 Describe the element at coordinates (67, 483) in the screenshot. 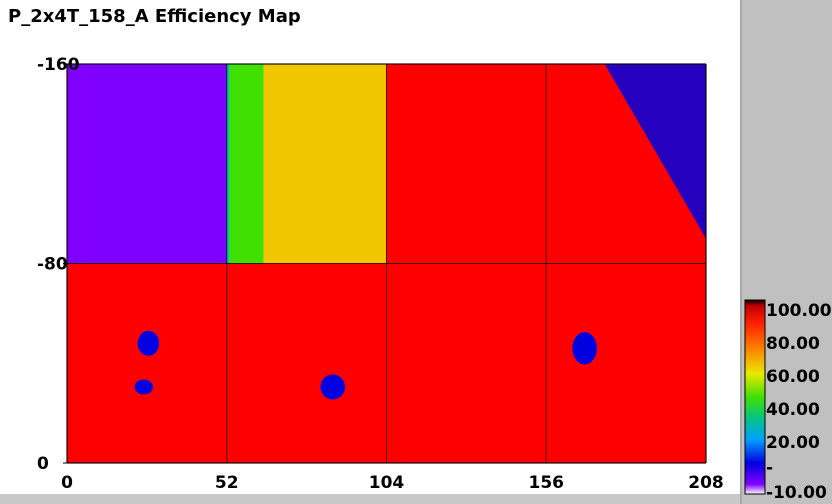

I see `x-tick-label: 0` at that location.